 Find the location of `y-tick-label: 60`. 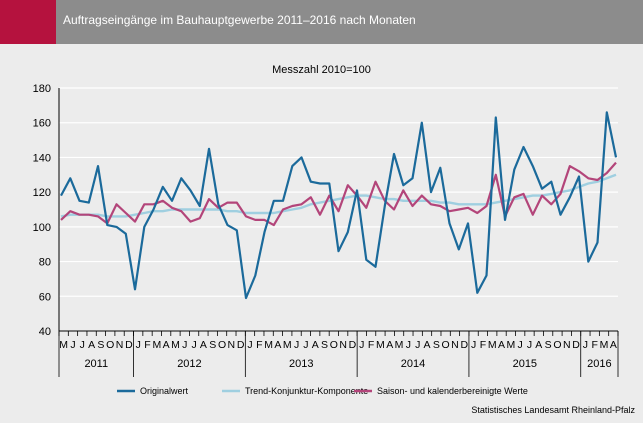

y-tick-label: 60 is located at coordinates (45, 297).